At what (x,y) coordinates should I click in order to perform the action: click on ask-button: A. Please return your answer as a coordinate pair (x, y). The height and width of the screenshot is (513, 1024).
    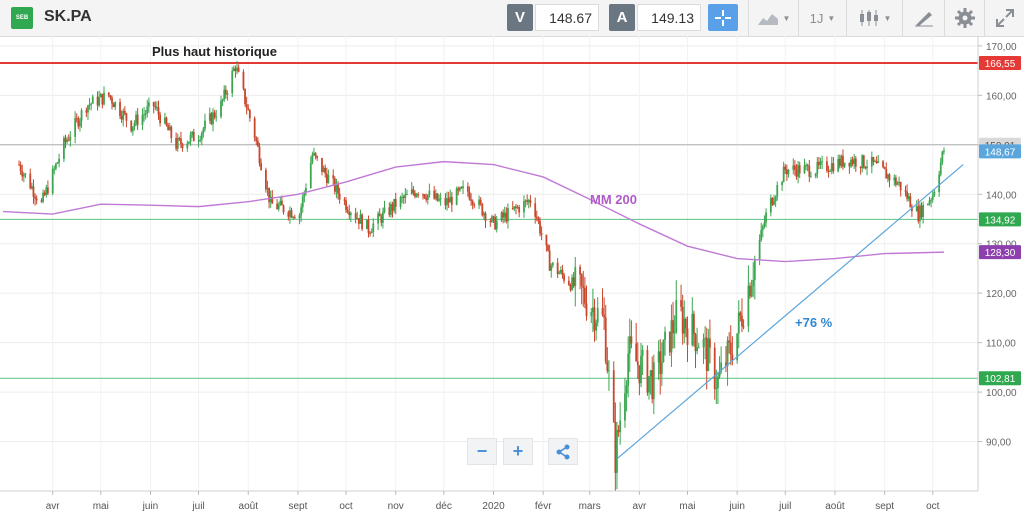
    Looking at the image, I should click on (622, 17).